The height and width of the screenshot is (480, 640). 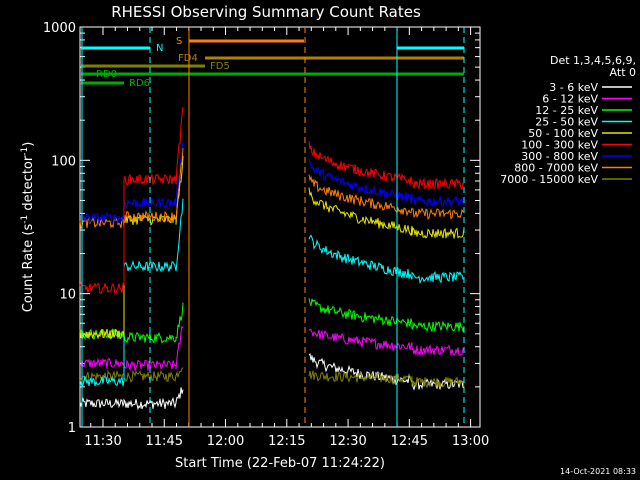 I want to click on x-tick-label: 11:30, so click(x=102, y=441).